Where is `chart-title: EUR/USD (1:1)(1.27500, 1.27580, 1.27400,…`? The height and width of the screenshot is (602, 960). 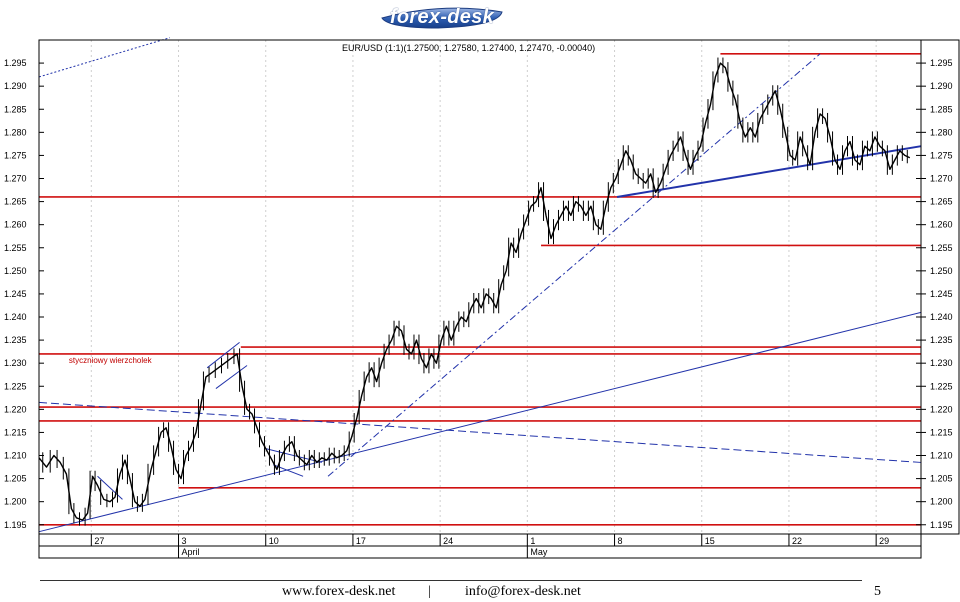 chart-title: EUR/USD (1:1)(1.27500, 1.27580, 1.27400,… is located at coordinates (468, 48).